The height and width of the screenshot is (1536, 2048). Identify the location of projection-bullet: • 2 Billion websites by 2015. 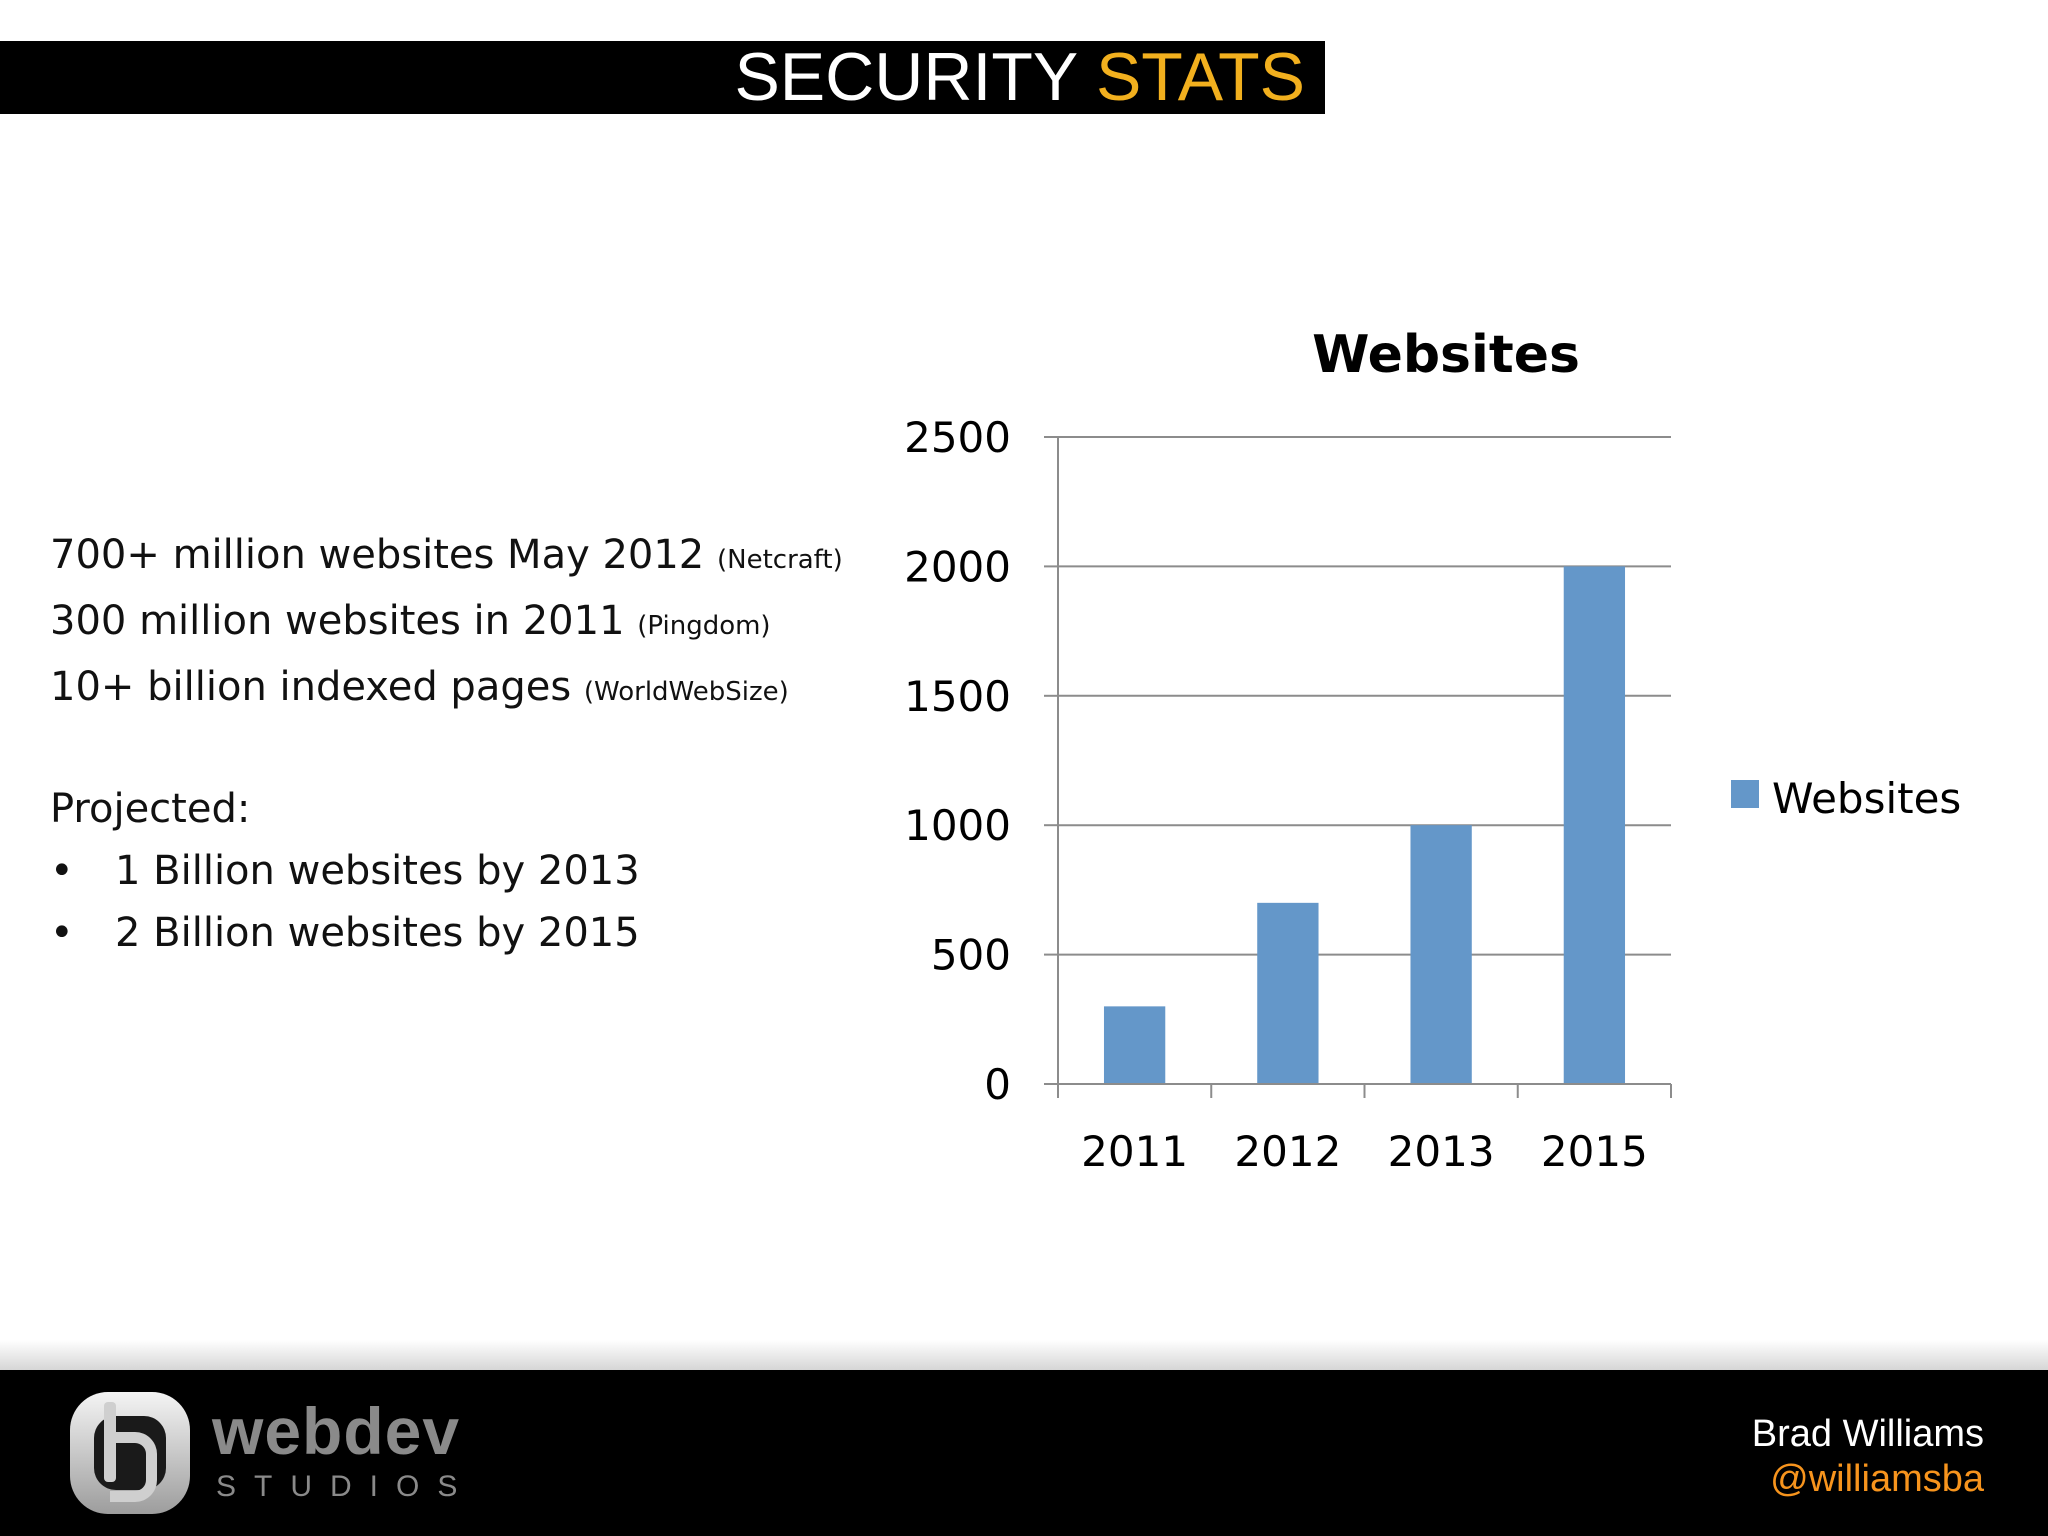
(470, 933).